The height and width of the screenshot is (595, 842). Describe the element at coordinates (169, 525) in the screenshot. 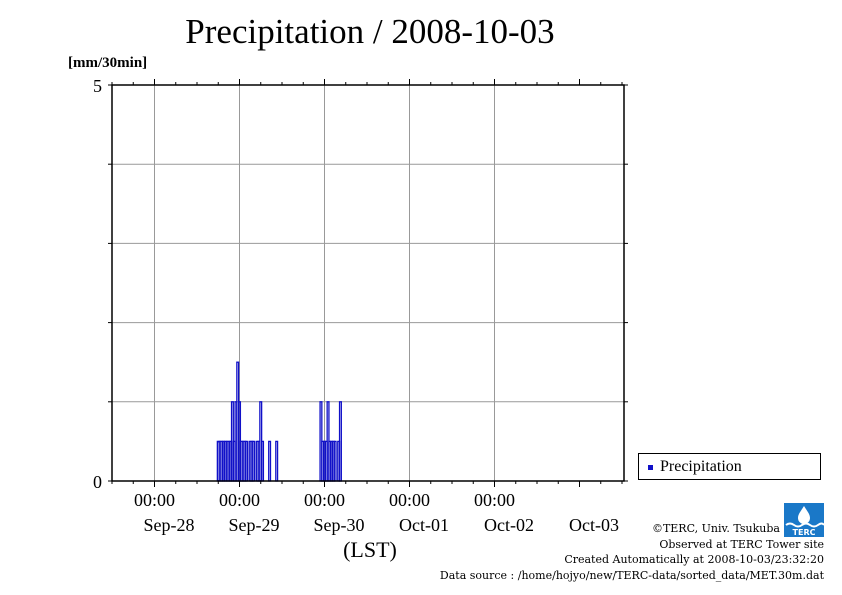

I see `x-date-label: Sep-28` at that location.